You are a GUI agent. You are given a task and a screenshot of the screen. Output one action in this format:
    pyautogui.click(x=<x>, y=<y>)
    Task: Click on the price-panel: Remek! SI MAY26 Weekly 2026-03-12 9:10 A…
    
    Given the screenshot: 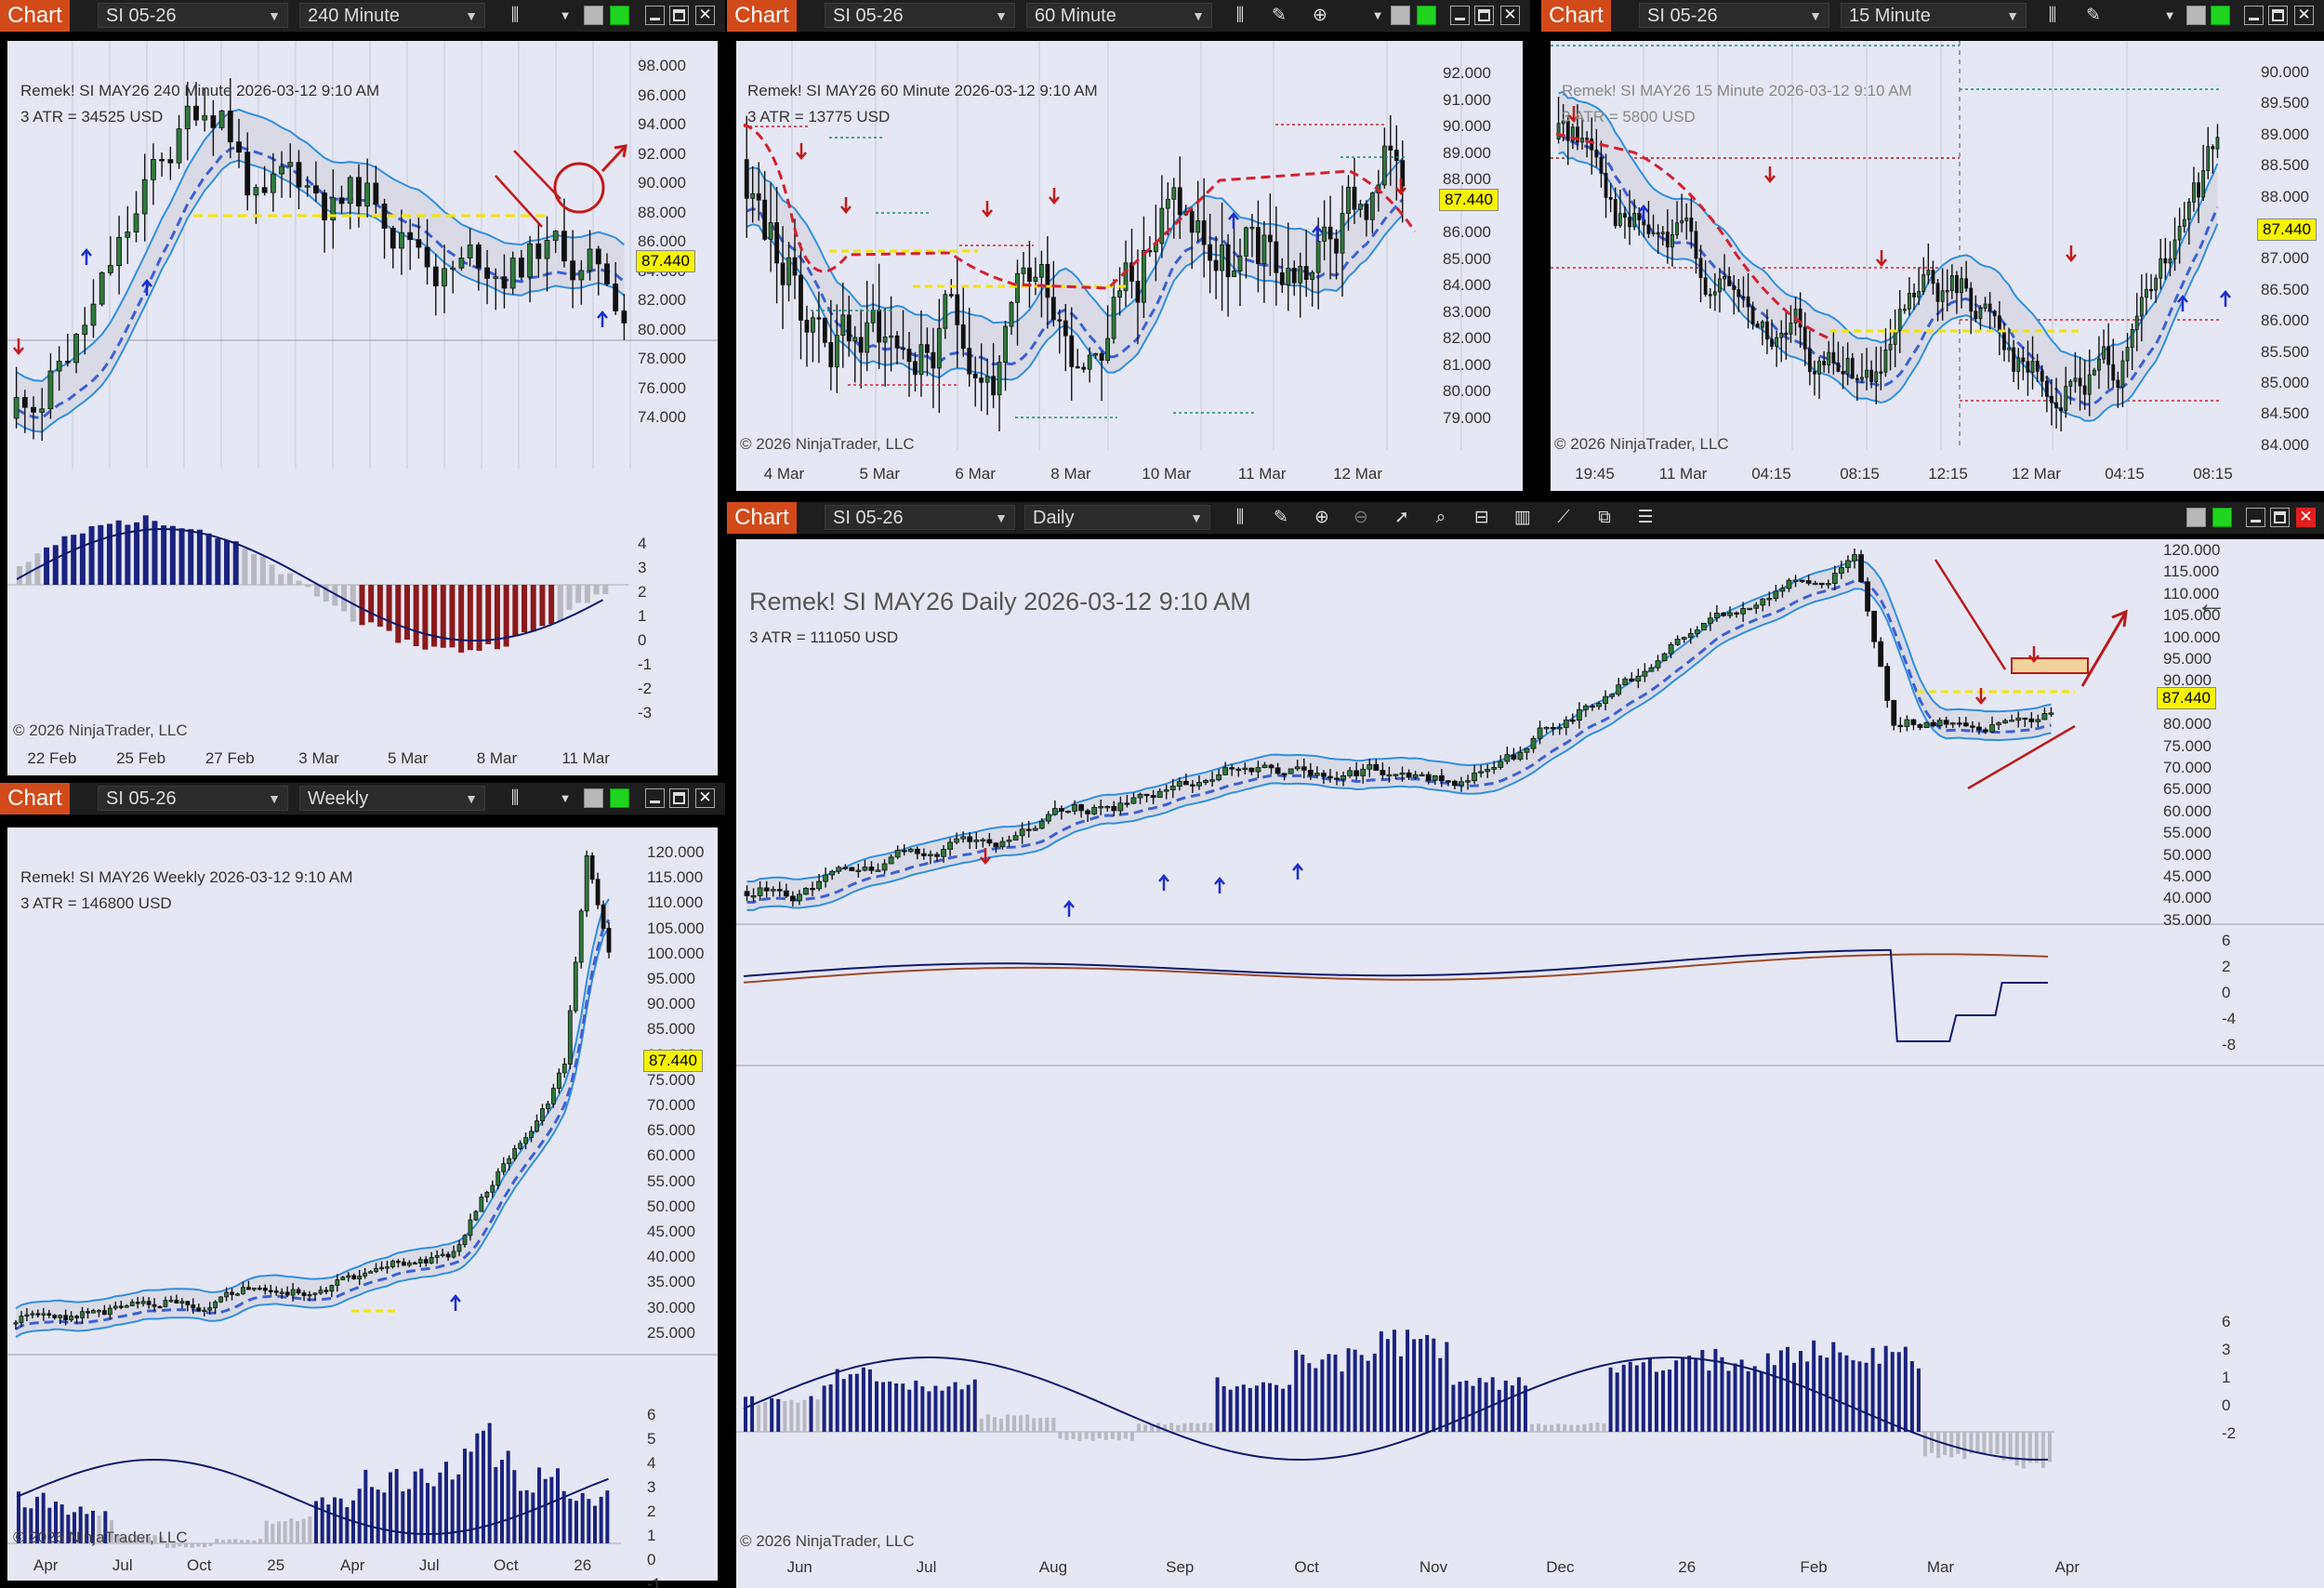 What is the action you would take?
    pyautogui.click(x=362, y=1207)
    